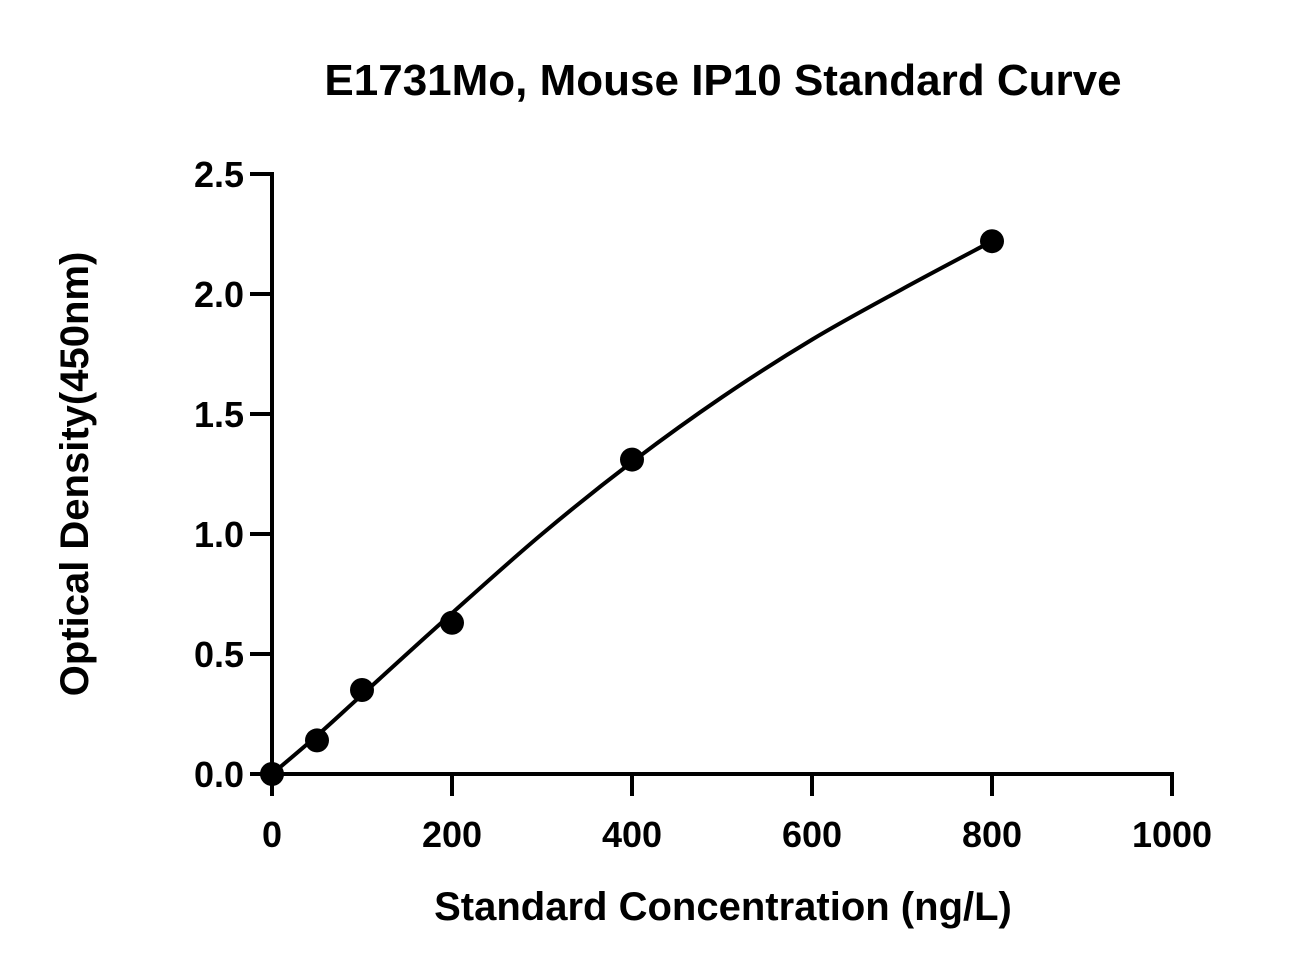 The height and width of the screenshot is (975, 1311). I want to click on x-tick-label: 0, so click(272, 834).